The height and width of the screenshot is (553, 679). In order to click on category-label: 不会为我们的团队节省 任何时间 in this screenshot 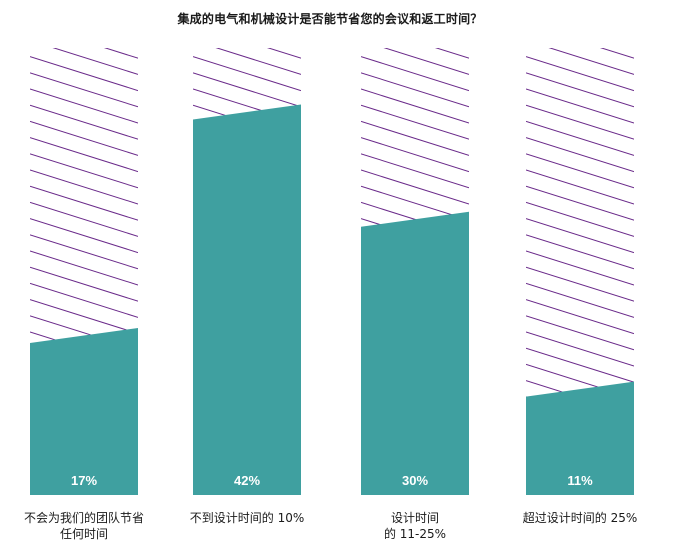, I will do `click(83, 526)`.